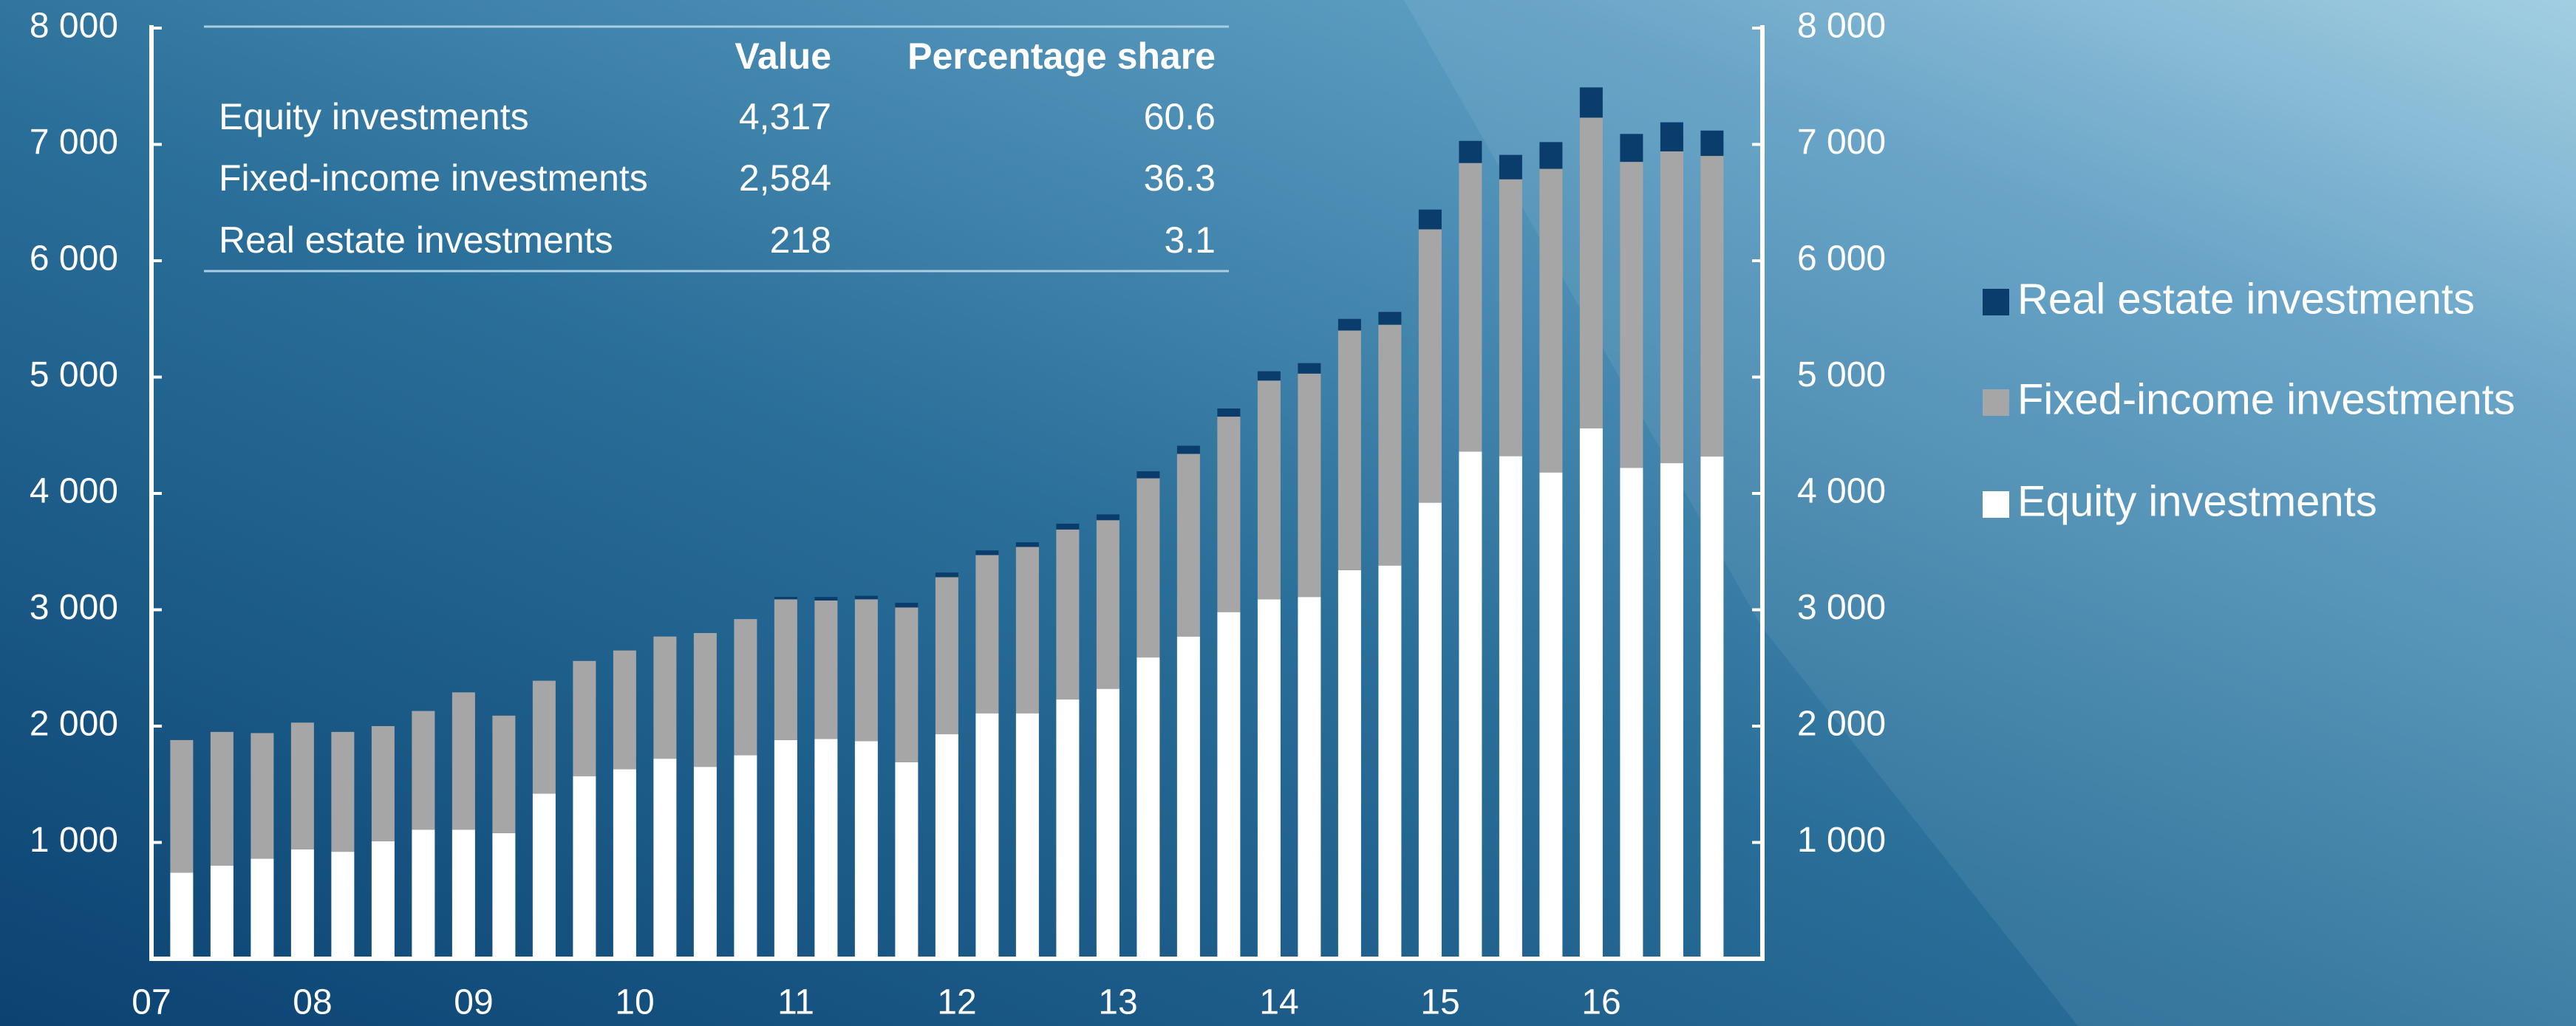  I want to click on y2-tick-label: 7 000, so click(1841, 143).